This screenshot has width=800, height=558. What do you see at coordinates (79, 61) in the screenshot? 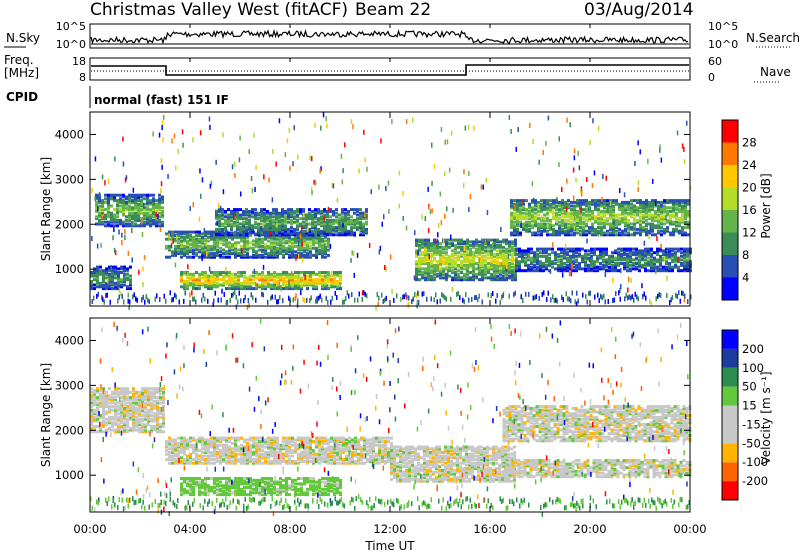
I see `freq-tick-high: 18` at bounding box center [79, 61].